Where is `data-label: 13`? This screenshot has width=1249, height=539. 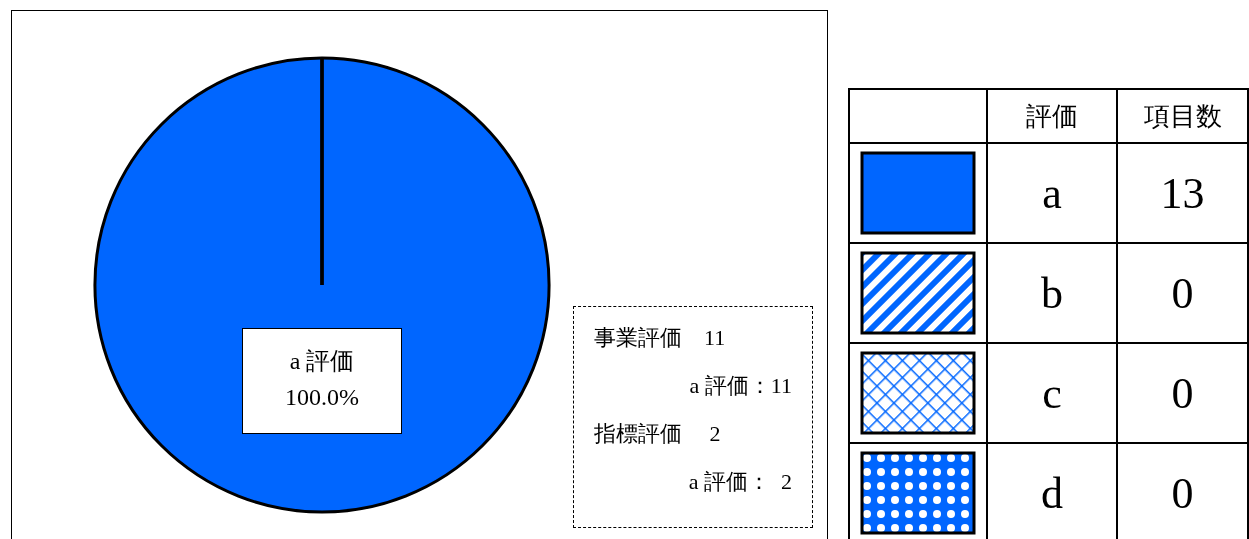 data-label: 13 is located at coordinates (1182, 193).